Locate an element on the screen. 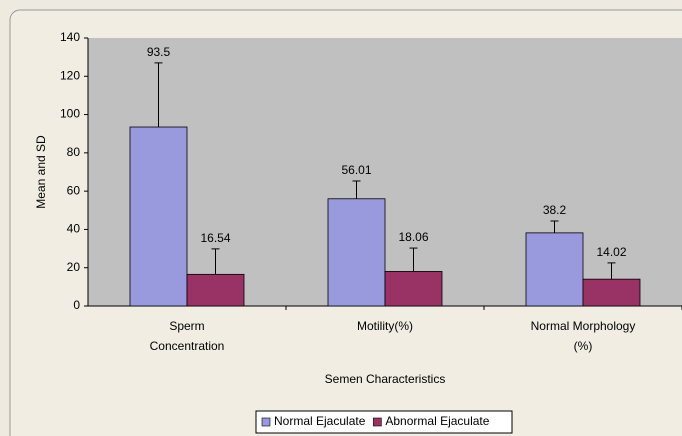 This screenshot has height=436, width=682. value-label: 38.2 is located at coordinates (555, 210).